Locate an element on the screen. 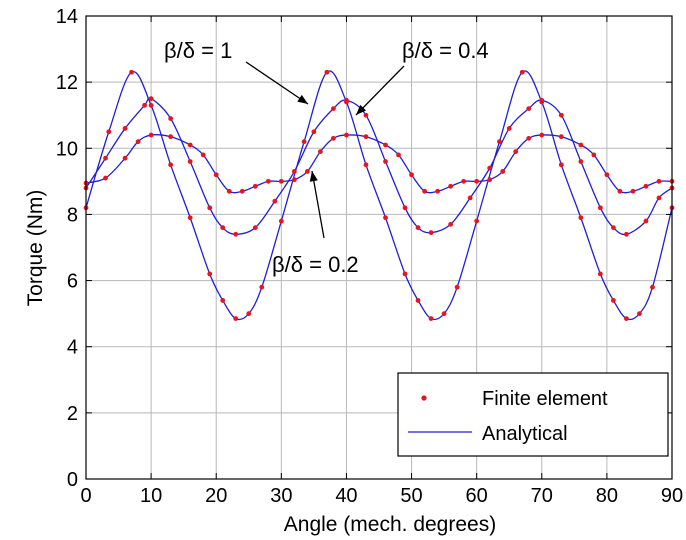 The height and width of the screenshot is (540, 686). x-tick-label: 60 is located at coordinates (477, 496).